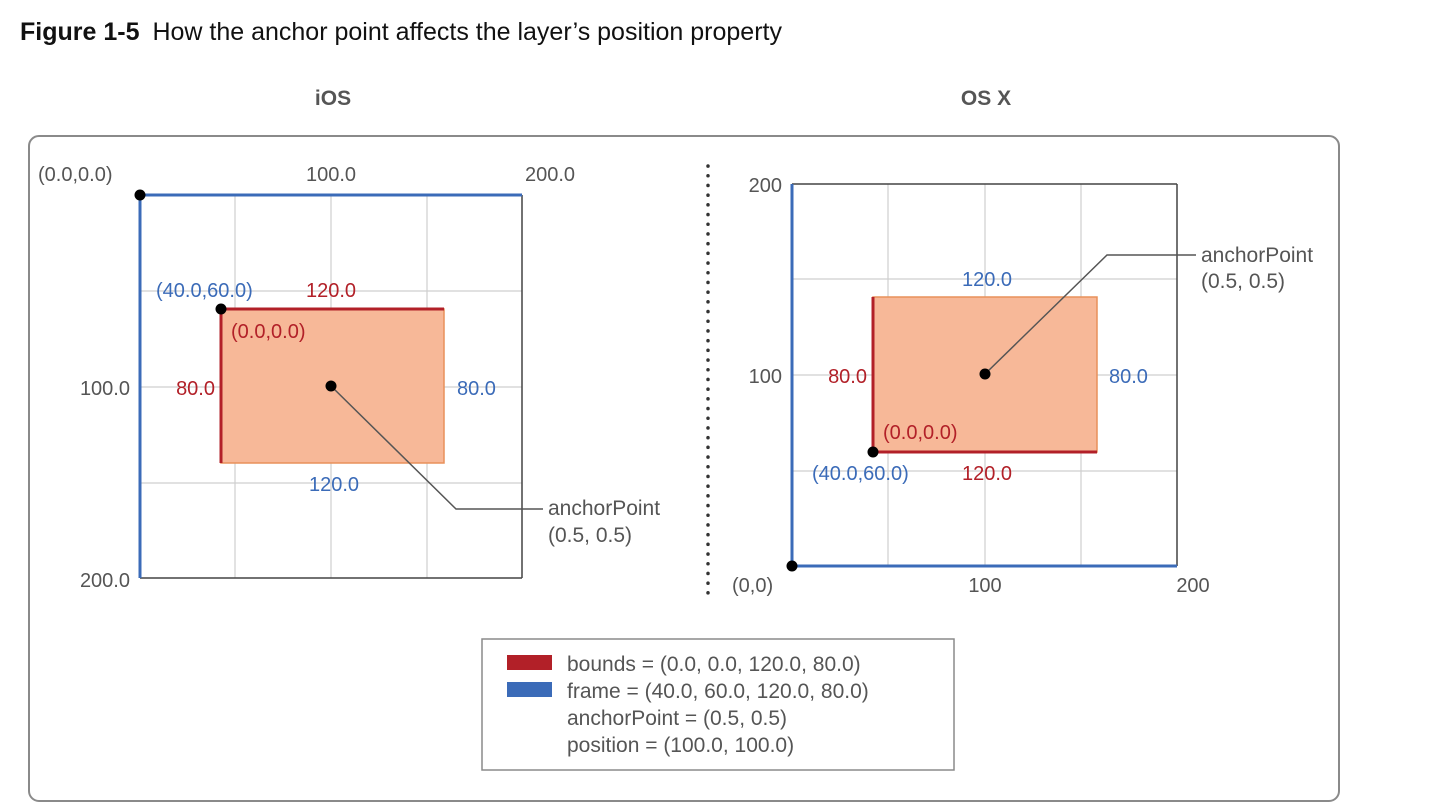 Image resolution: width=1438 pixels, height=810 pixels. I want to click on osx-origin-point, so click(792, 566).